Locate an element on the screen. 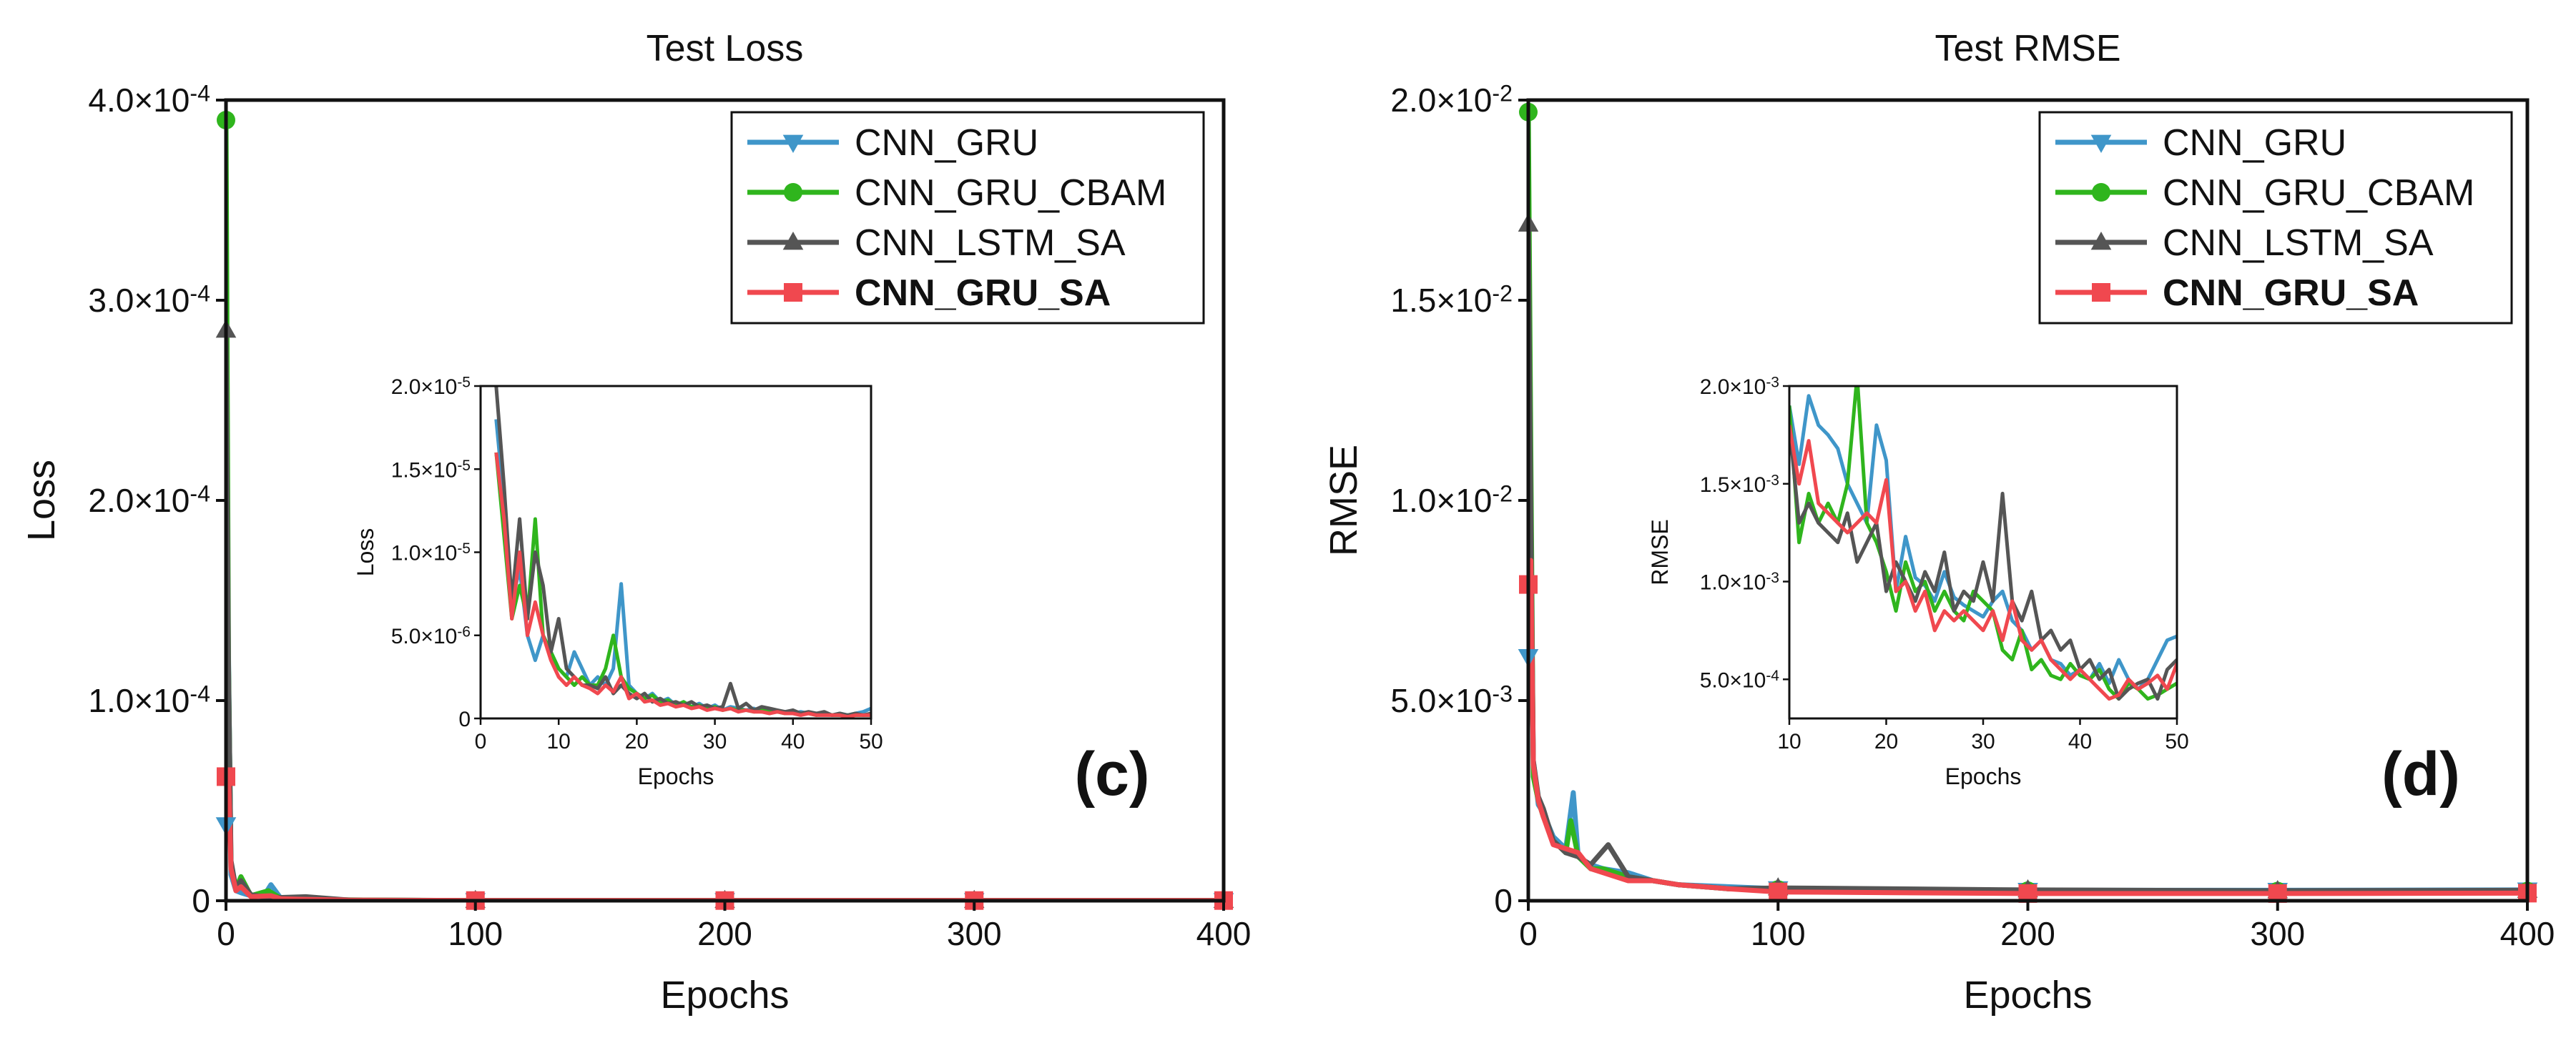  inset-y-tick-label: 1.5×10⁻⁵ is located at coordinates (431, 470).